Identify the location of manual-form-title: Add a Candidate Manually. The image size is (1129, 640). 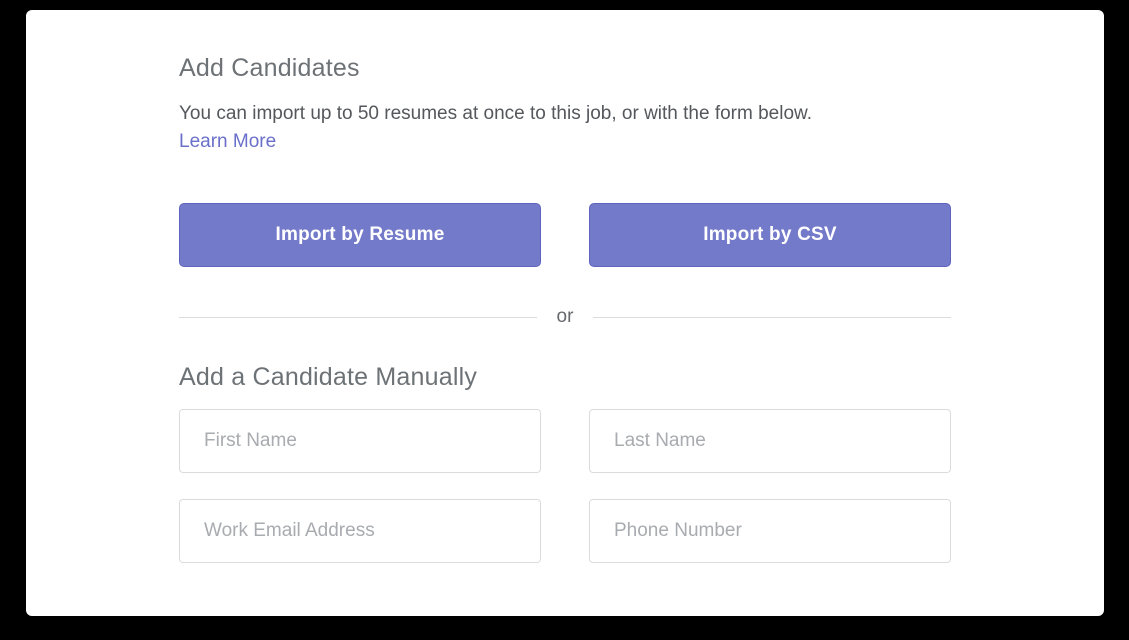
(328, 377).